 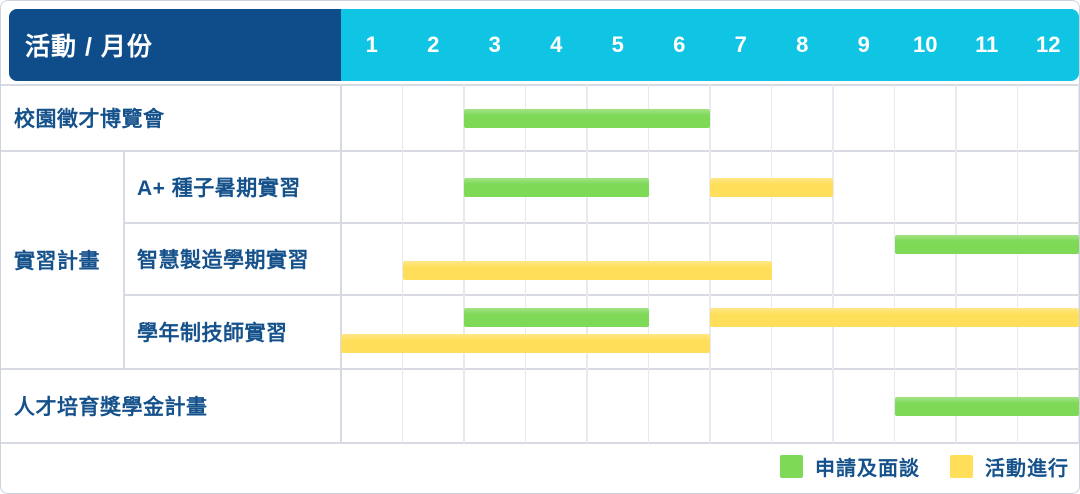 What do you see at coordinates (494, 44) in the screenshot?
I see `month-label: 3` at bounding box center [494, 44].